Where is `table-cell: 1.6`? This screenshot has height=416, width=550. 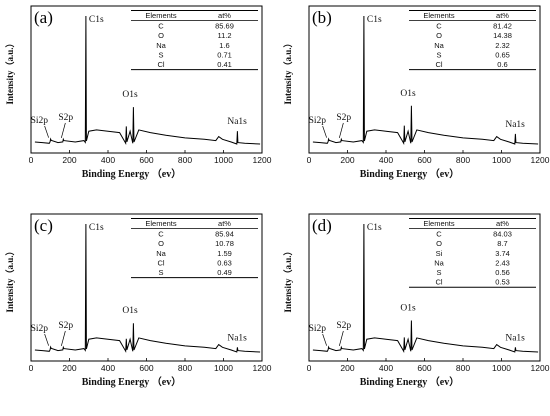 table-cell: 1.6 is located at coordinates (224, 45).